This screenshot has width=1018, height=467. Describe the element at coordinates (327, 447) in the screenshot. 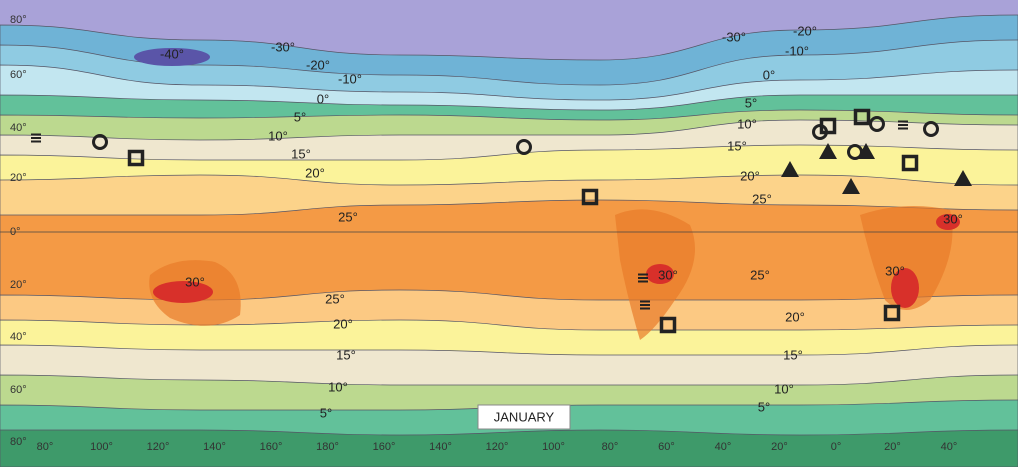

I see `longitude-label: 180°` at that location.